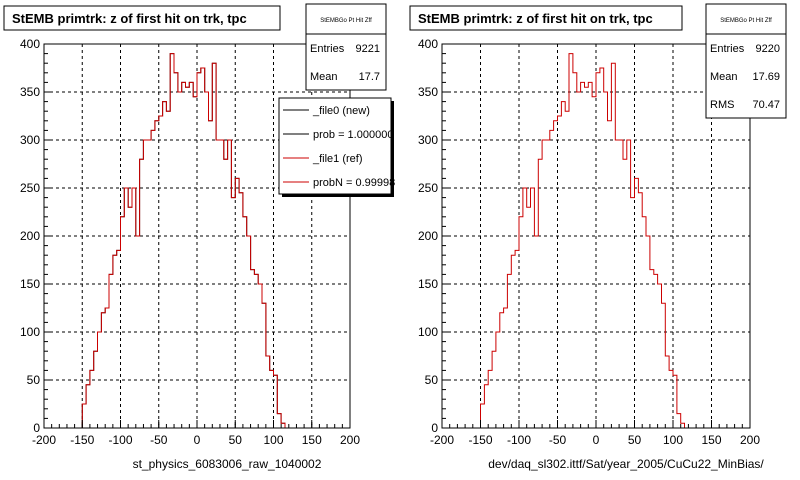 The image size is (800, 480). I want to click on stats-value: 9220, so click(768, 49).